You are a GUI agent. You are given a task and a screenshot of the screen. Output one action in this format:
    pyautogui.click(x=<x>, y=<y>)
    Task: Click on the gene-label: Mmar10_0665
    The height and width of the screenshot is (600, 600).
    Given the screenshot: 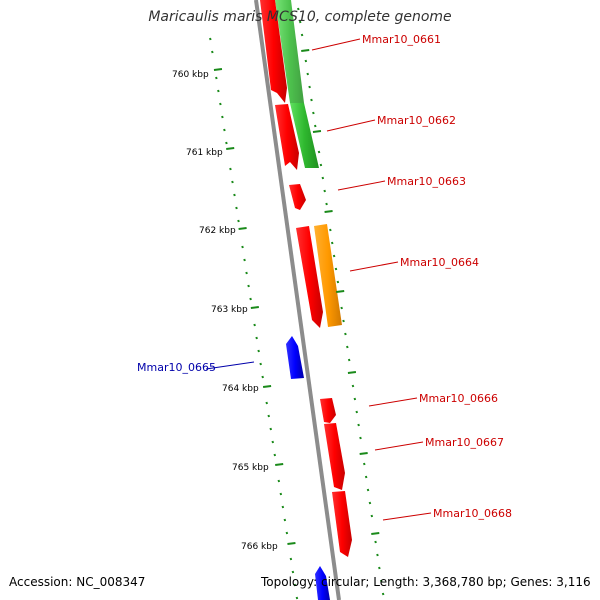 What is the action you would take?
    pyautogui.click(x=176, y=367)
    